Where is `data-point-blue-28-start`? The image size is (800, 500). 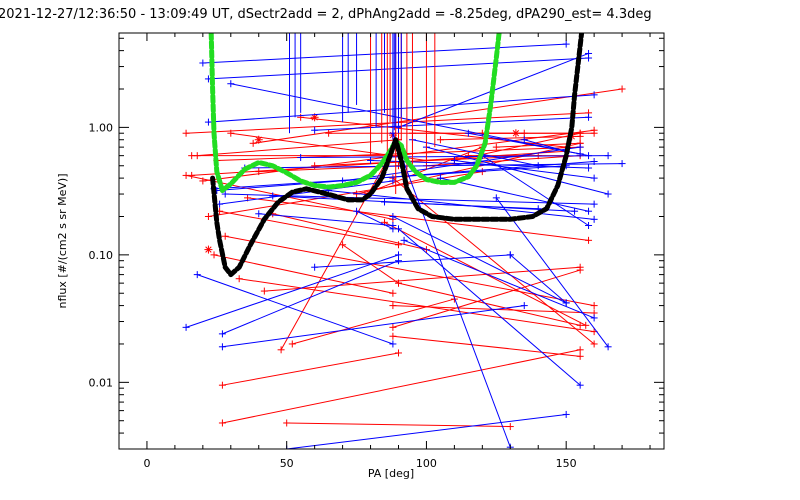 data-point-blue-28-start is located at coordinates (454, 160).